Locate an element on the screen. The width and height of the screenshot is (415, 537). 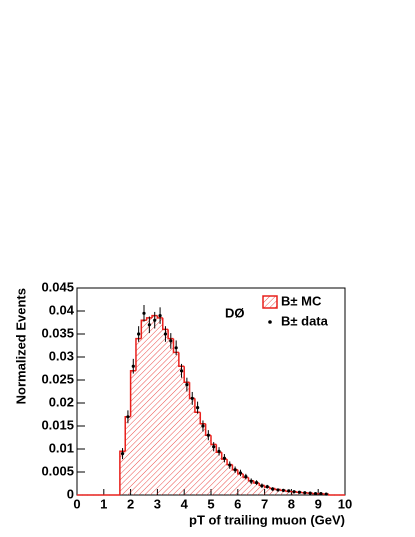
x-tick-label: 4 is located at coordinates (185, 503).